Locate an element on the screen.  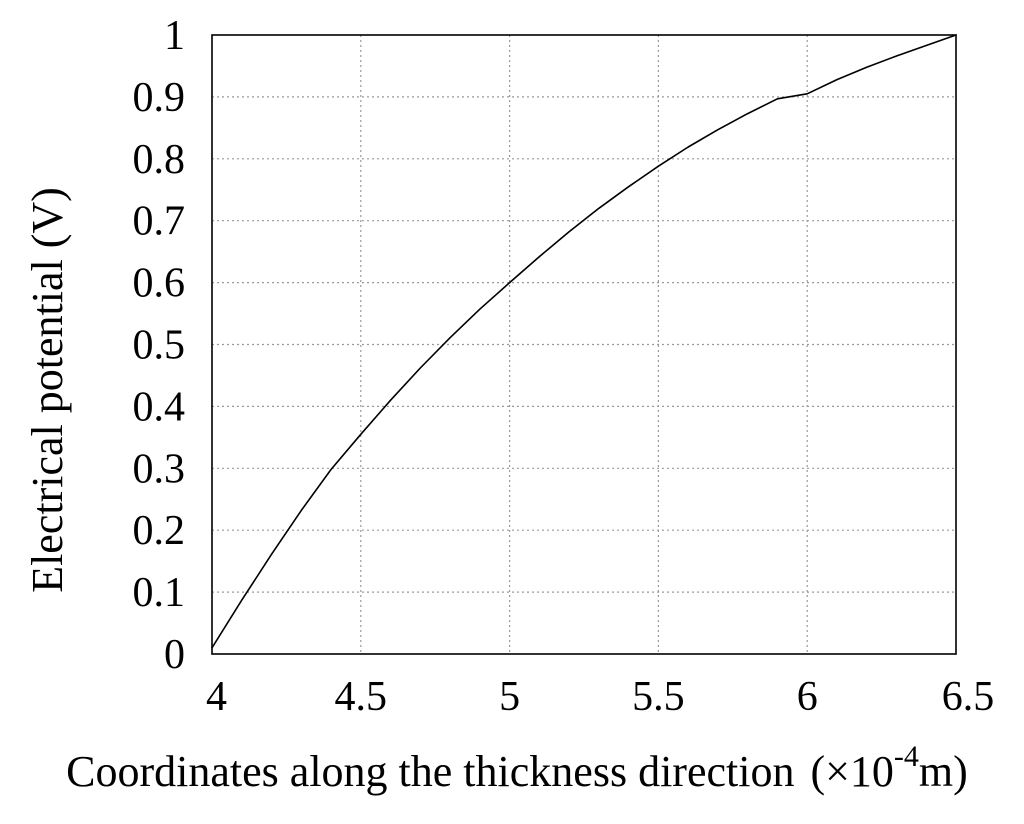
x-tick-label: 6.5 is located at coordinates (968, 697).